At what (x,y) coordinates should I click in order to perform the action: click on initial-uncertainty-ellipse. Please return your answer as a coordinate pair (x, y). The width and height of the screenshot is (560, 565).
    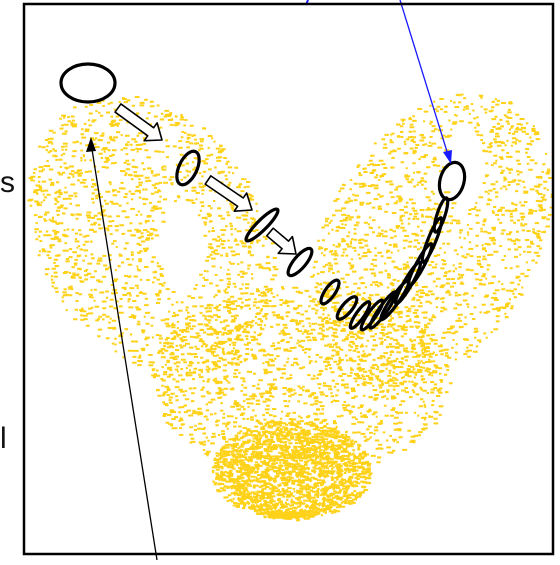
    Looking at the image, I should click on (88, 83).